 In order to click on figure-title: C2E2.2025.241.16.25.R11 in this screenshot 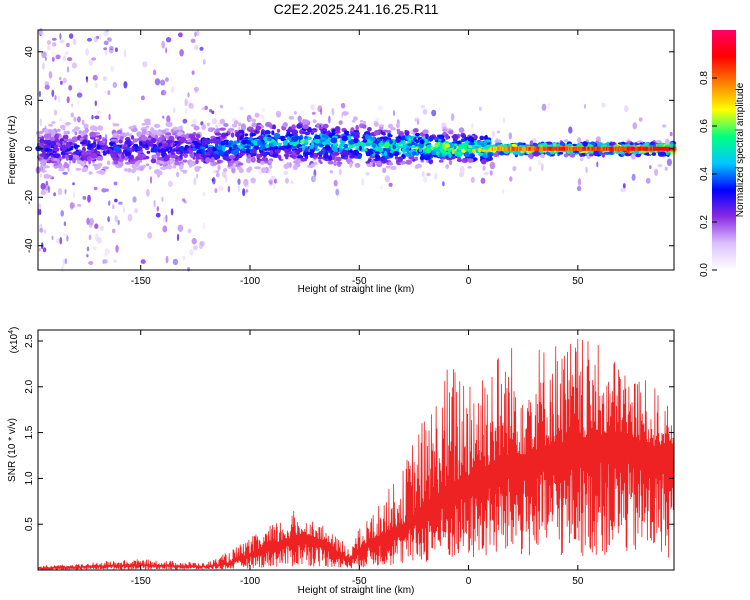, I will do `click(356, 9)`.